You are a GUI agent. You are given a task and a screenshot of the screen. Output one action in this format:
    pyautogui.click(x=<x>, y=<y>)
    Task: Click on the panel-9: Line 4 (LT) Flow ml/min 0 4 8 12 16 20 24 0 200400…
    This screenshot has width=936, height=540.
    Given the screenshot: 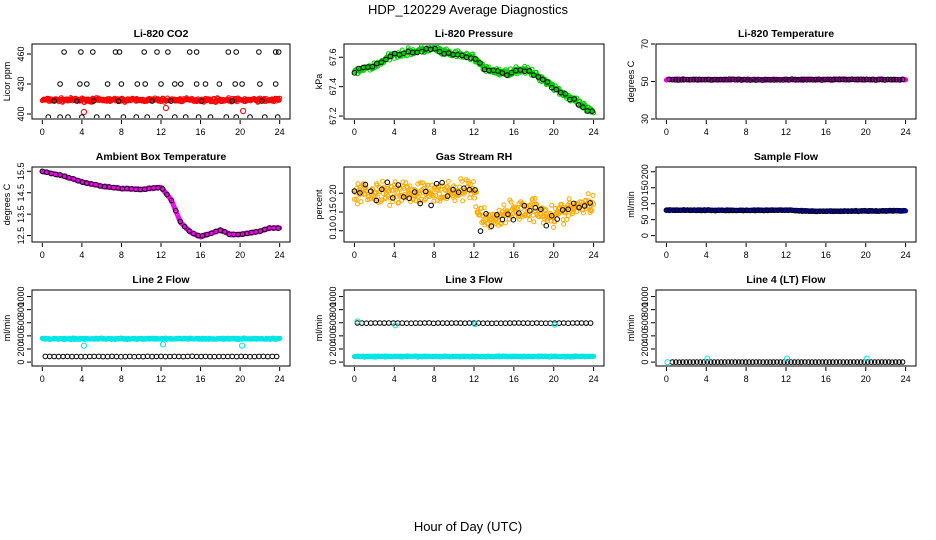 What is the action you would take?
    pyautogui.click(x=771, y=329)
    